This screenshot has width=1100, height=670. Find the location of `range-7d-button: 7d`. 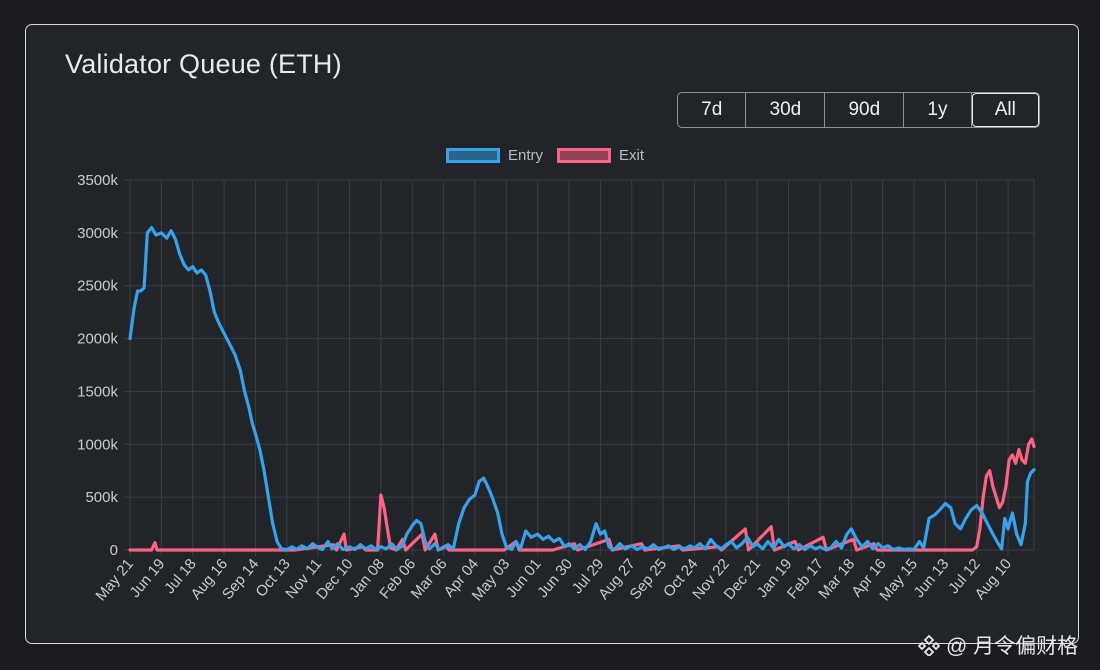

range-7d-button: 7d is located at coordinates (712, 110).